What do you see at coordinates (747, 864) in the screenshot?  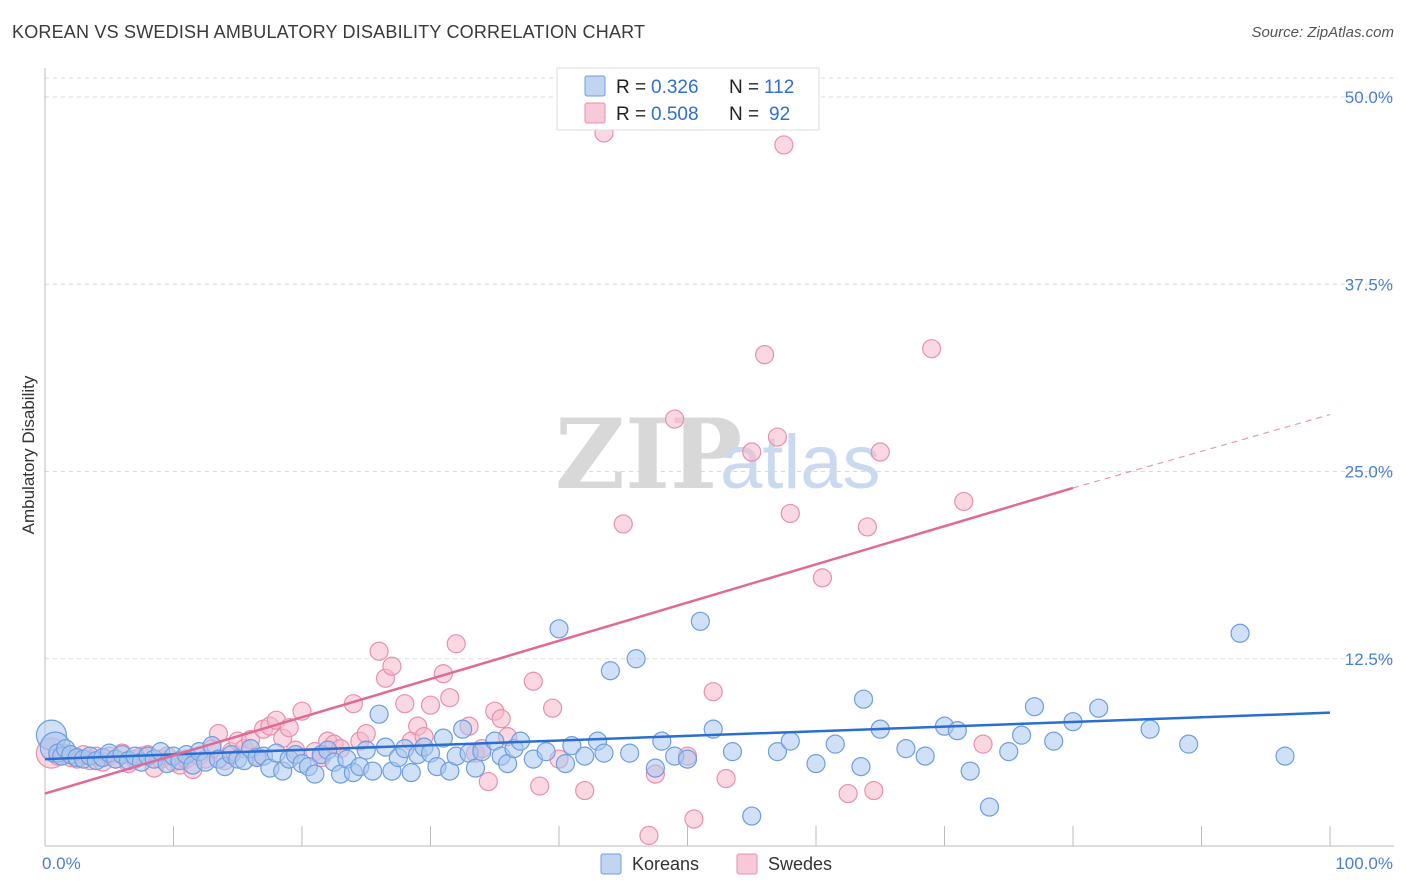 I see `swedes-bottom-swatch` at bounding box center [747, 864].